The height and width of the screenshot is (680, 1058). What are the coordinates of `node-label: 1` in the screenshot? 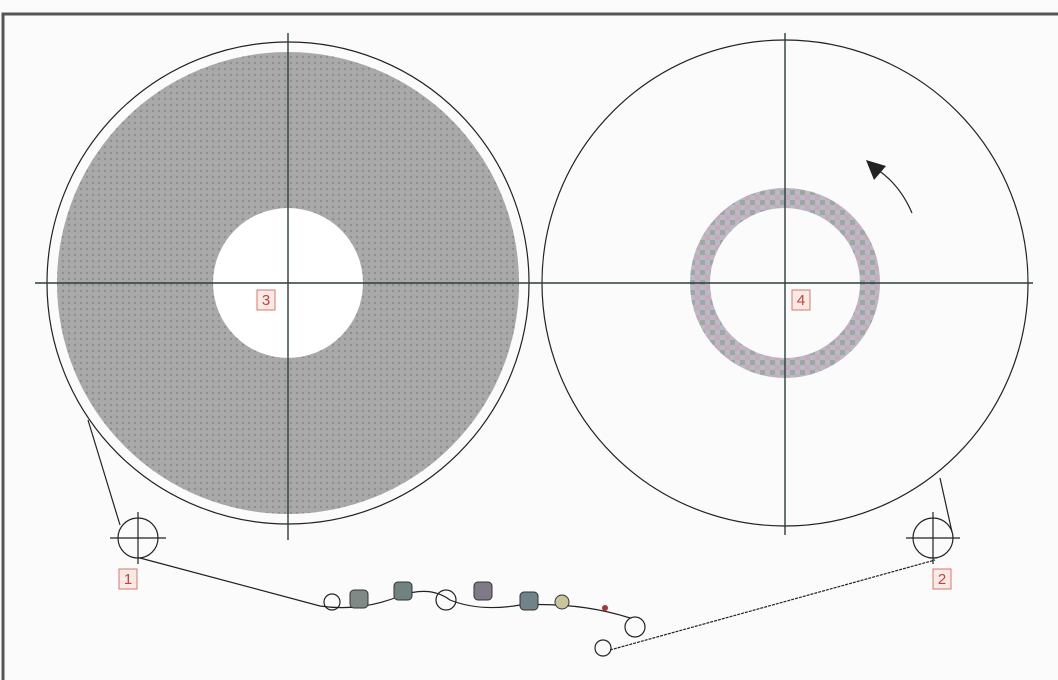 It's located at (128, 579).